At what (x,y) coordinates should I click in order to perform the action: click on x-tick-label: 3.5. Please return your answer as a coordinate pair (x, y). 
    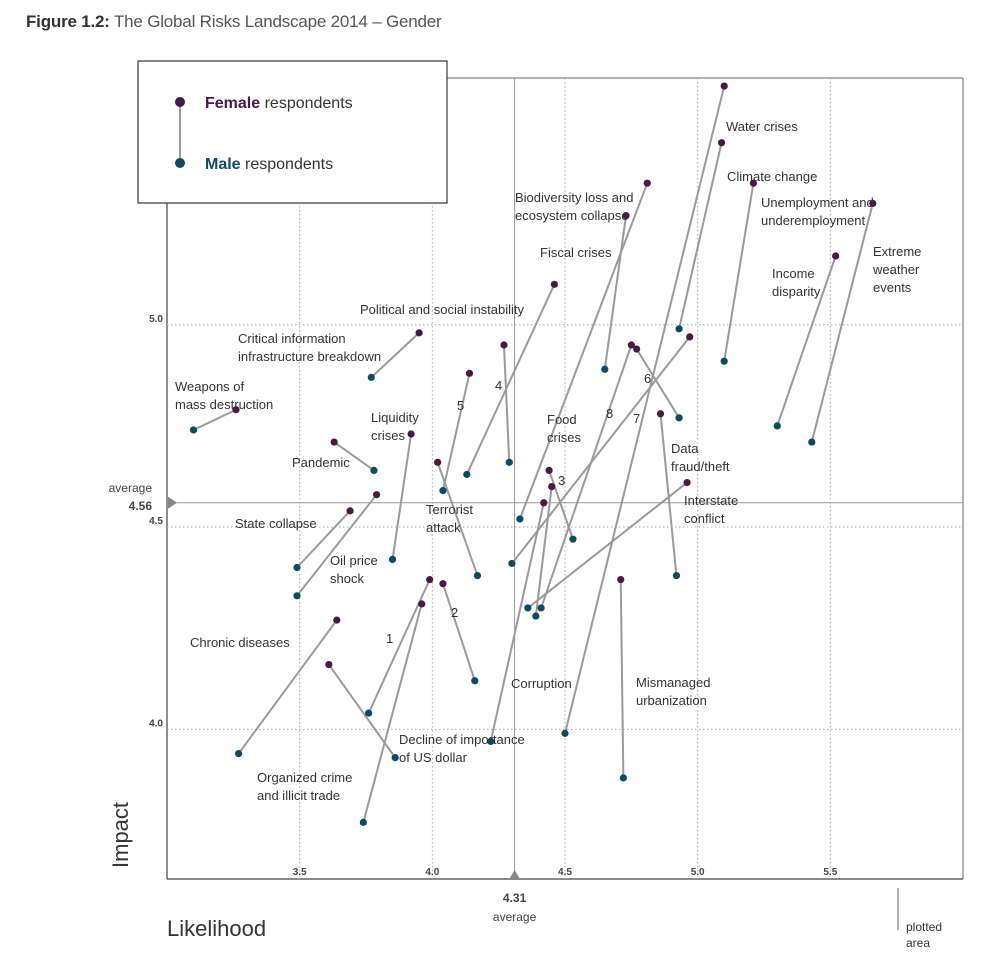
    Looking at the image, I should click on (300, 872).